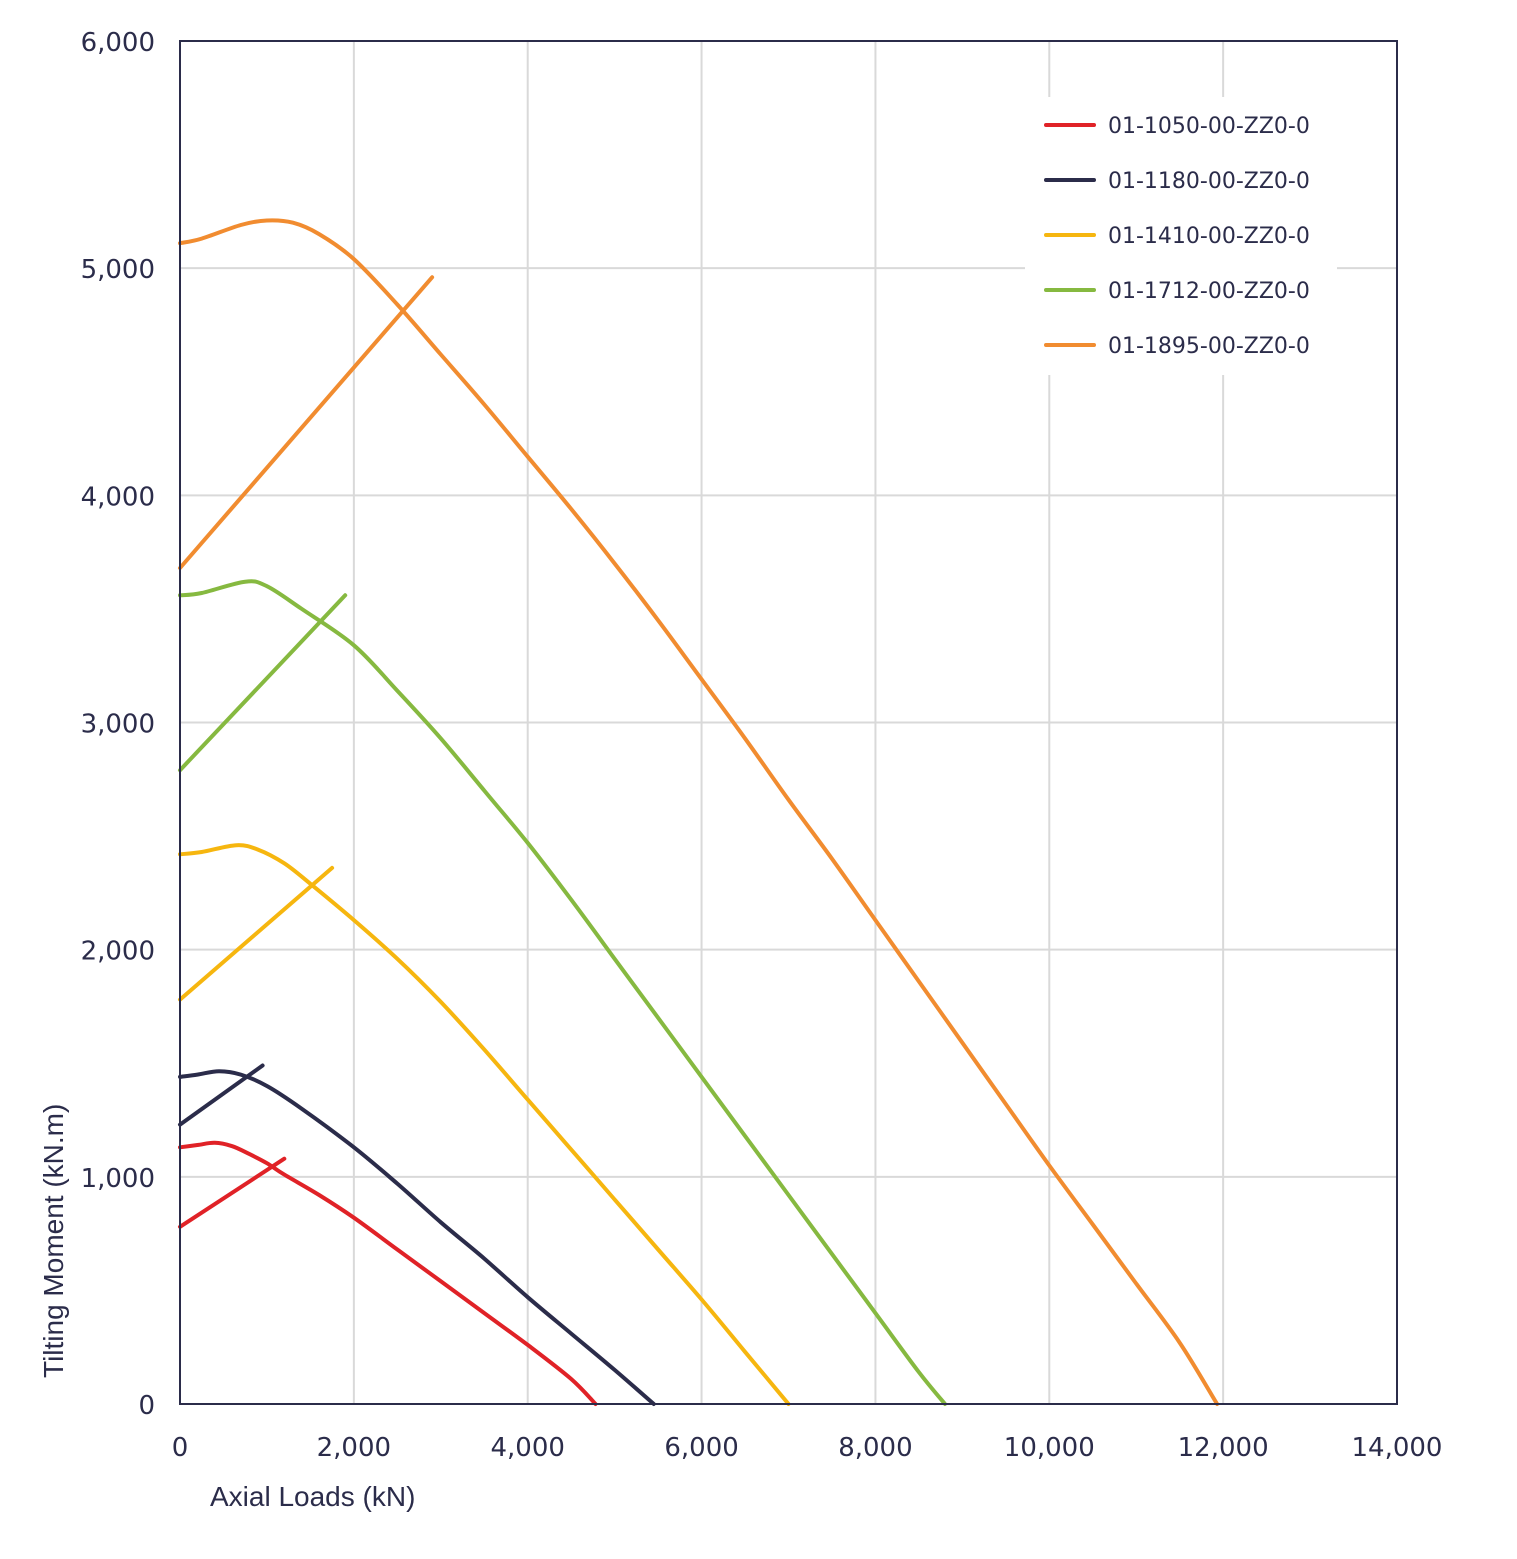 The image size is (1517, 1559). I want to click on y-axis-title: Tilting Moment (kN.m), so click(53, 1241).